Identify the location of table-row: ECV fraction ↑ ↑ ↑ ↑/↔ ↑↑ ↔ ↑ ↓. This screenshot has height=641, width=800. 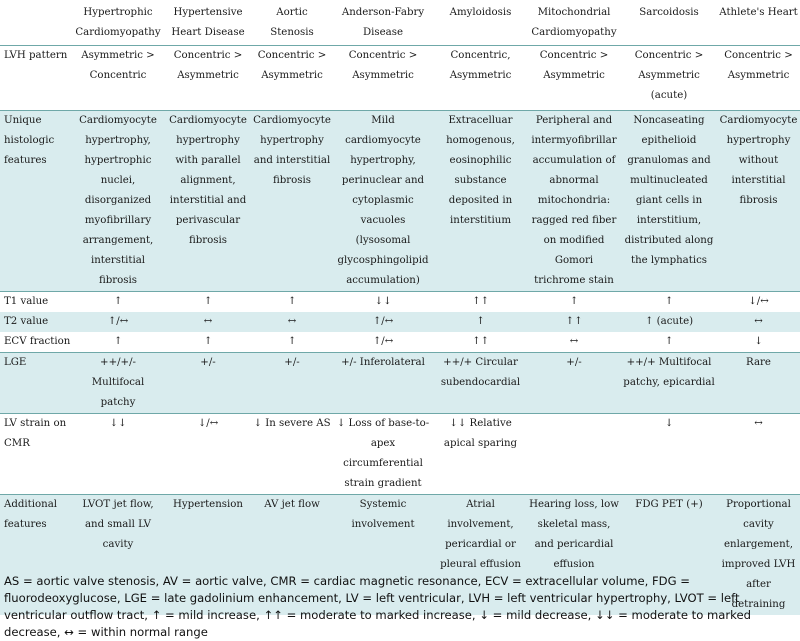
(400, 342).